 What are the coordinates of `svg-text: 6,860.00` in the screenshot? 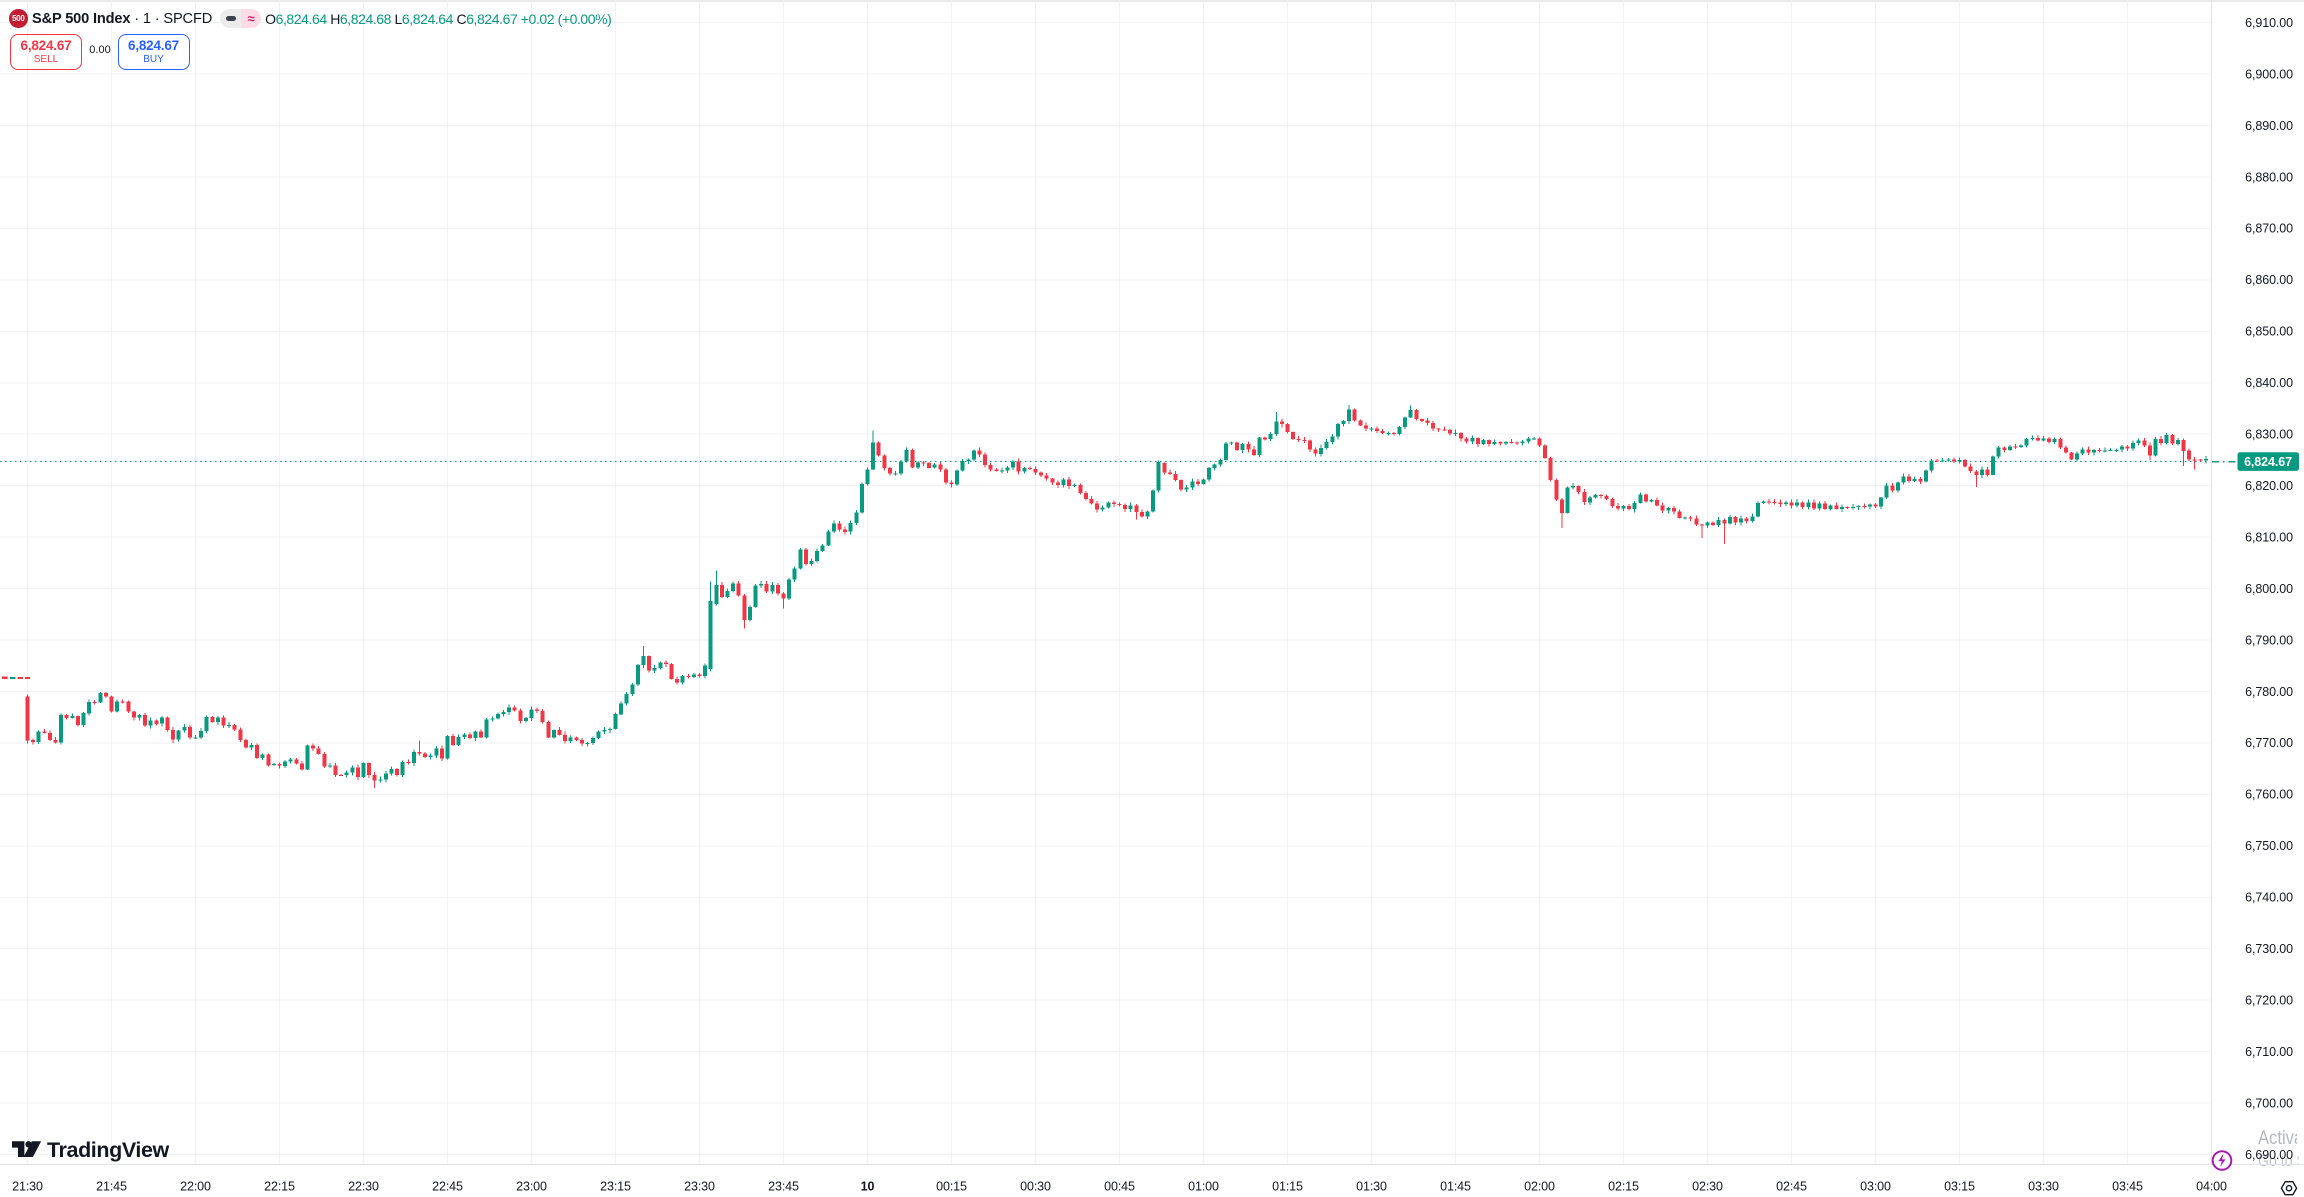 It's located at (2269, 280).